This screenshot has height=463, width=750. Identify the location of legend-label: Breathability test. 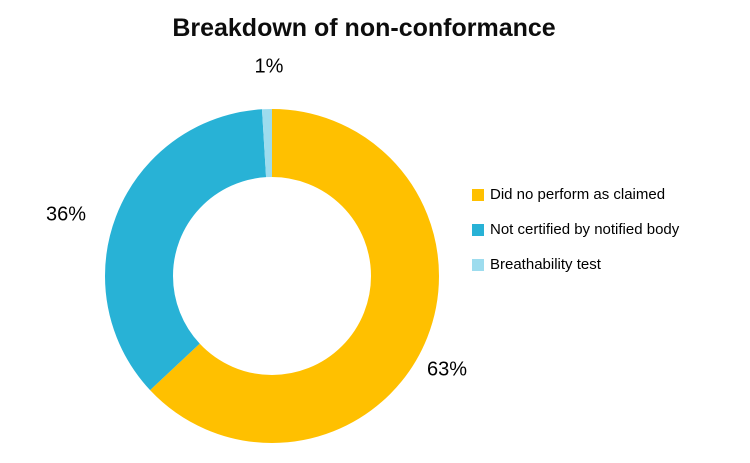
(545, 264).